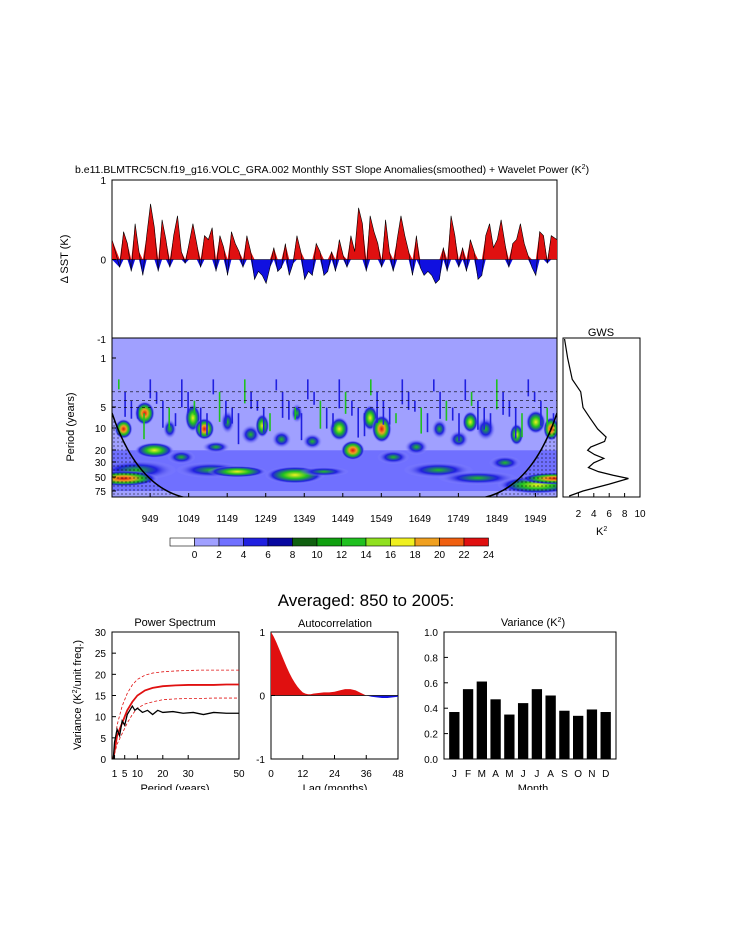 This screenshot has height=945, width=733. What do you see at coordinates (579, 514) in the screenshot?
I see `x-tick-label: 2` at bounding box center [579, 514].